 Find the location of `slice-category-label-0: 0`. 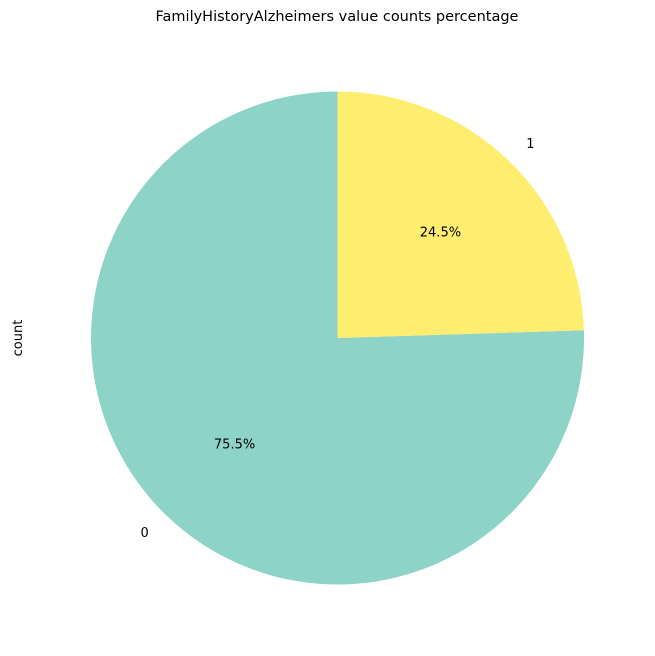

slice-category-label-0: 0 is located at coordinates (145, 533).